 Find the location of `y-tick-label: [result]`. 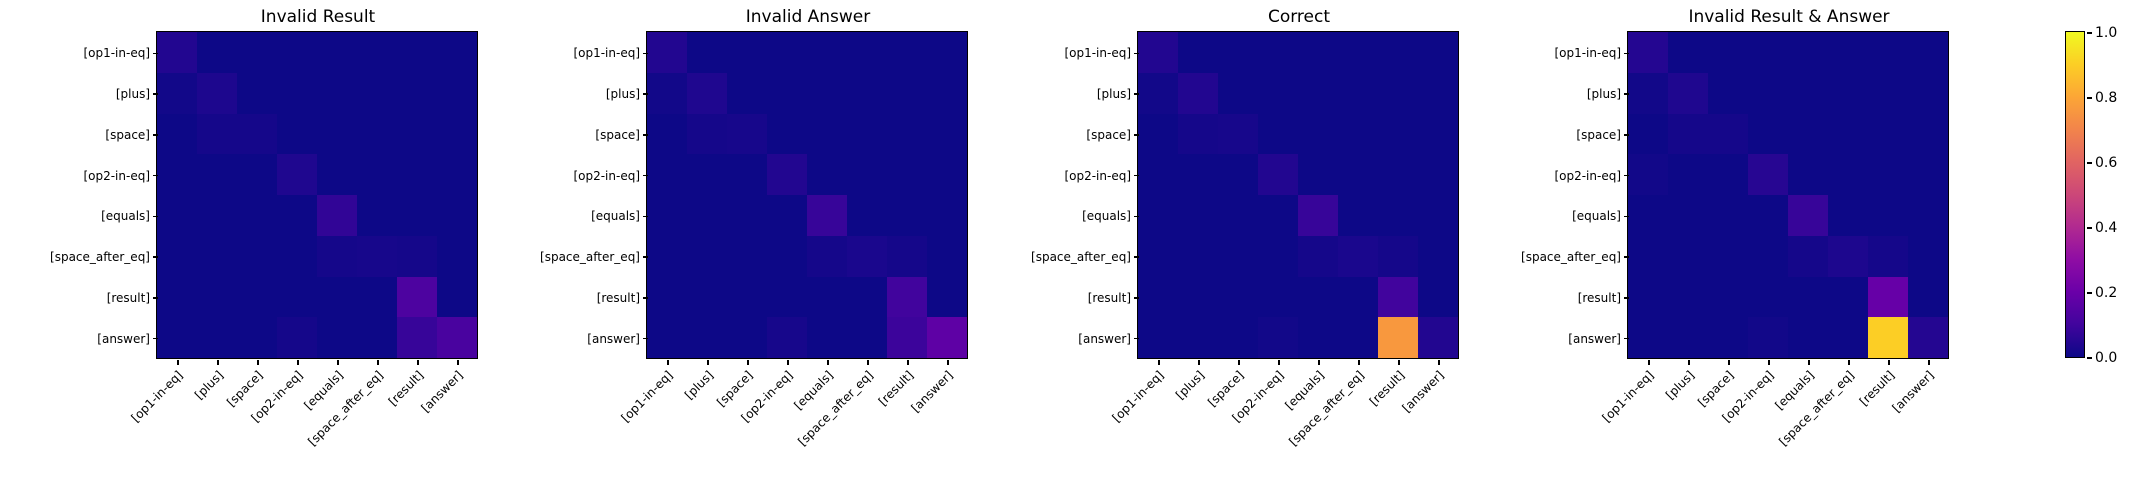

y-tick-label: [result] is located at coordinates (128, 297).